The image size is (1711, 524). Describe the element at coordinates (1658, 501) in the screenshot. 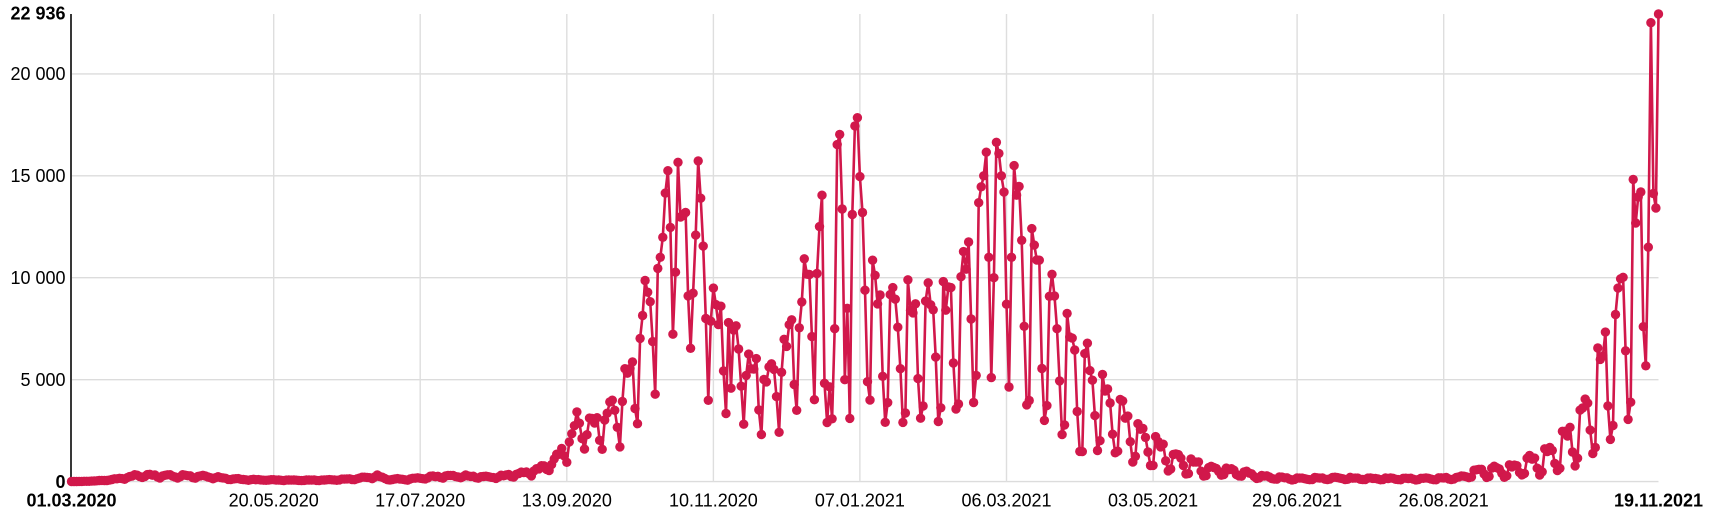

I see `svg-text: 19.11.2021` at that location.